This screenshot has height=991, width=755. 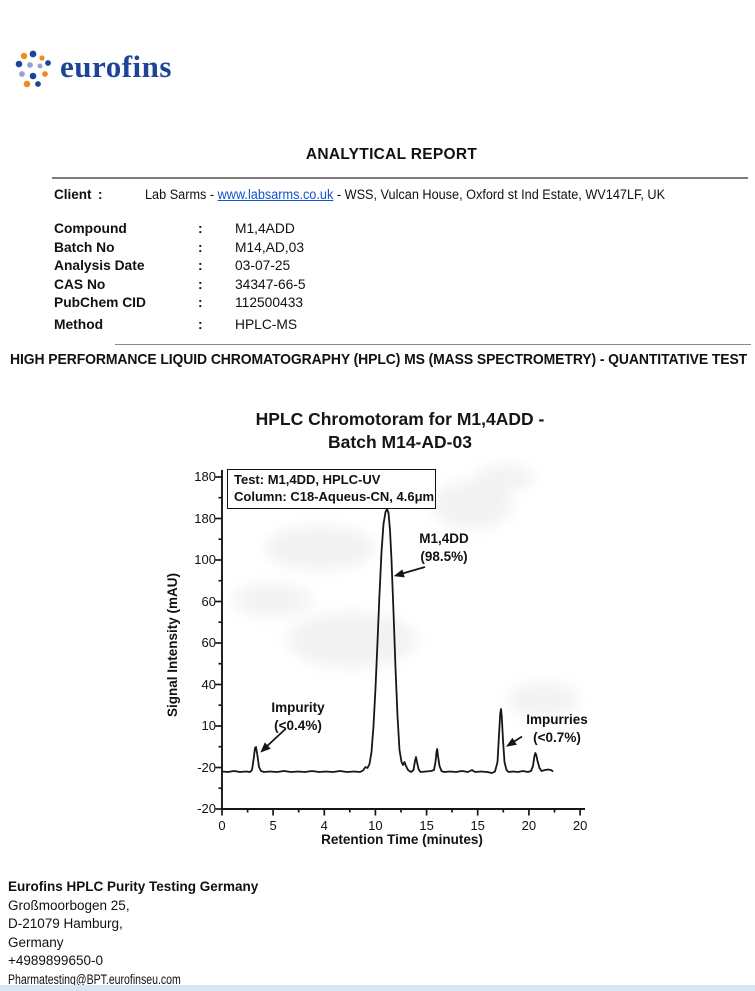 What do you see at coordinates (300, 230) in the screenshot?
I see `detail-row: Compound : M1,4ADD` at bounding box center [300, 230].